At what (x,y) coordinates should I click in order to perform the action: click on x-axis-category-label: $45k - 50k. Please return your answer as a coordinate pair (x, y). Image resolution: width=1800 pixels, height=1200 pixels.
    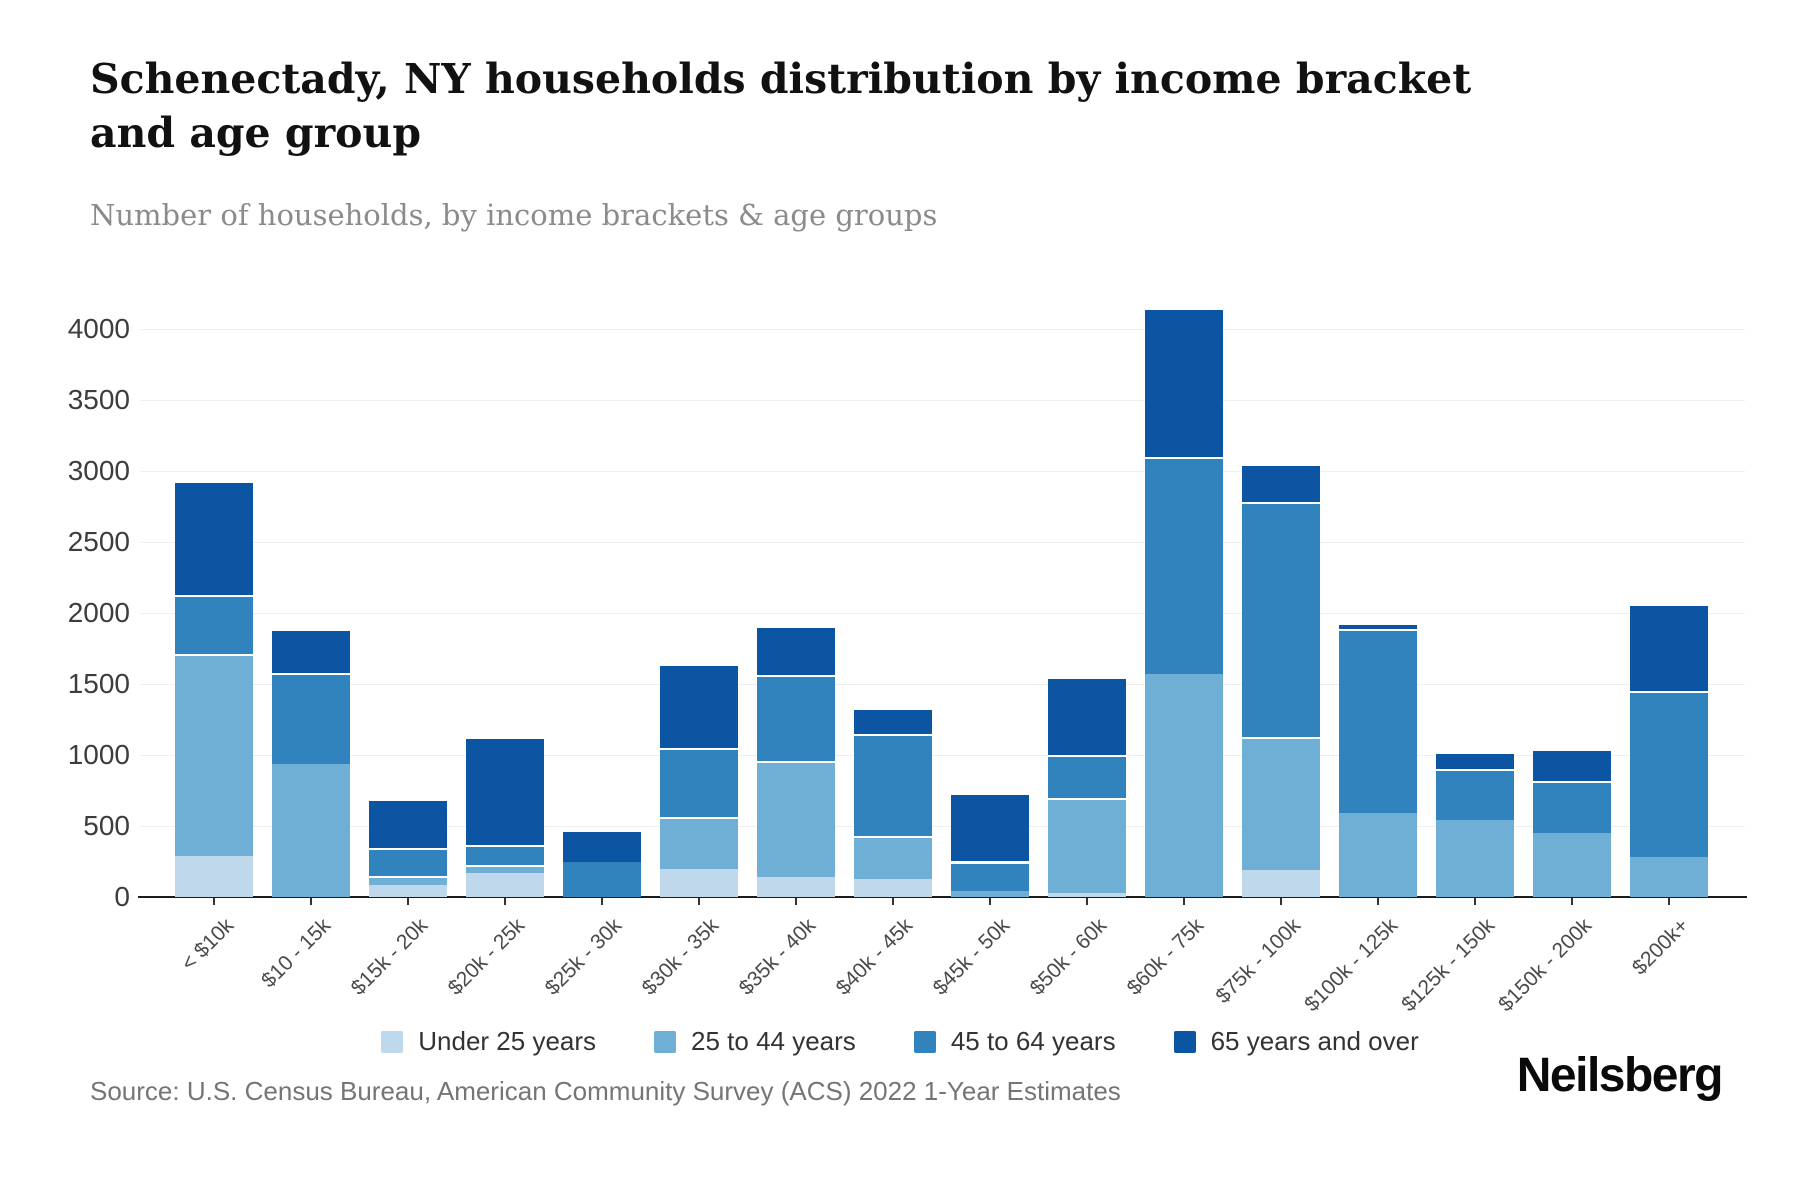
    Looking at the image, I should click on (971, 957).